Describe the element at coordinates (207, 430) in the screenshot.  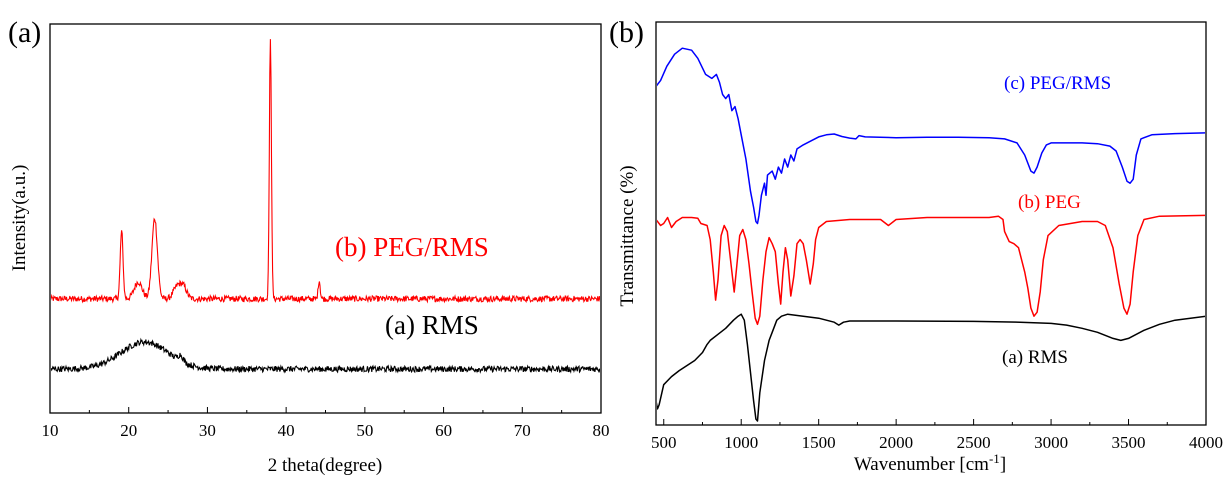
I see `x-tick-label: 30` at that location.